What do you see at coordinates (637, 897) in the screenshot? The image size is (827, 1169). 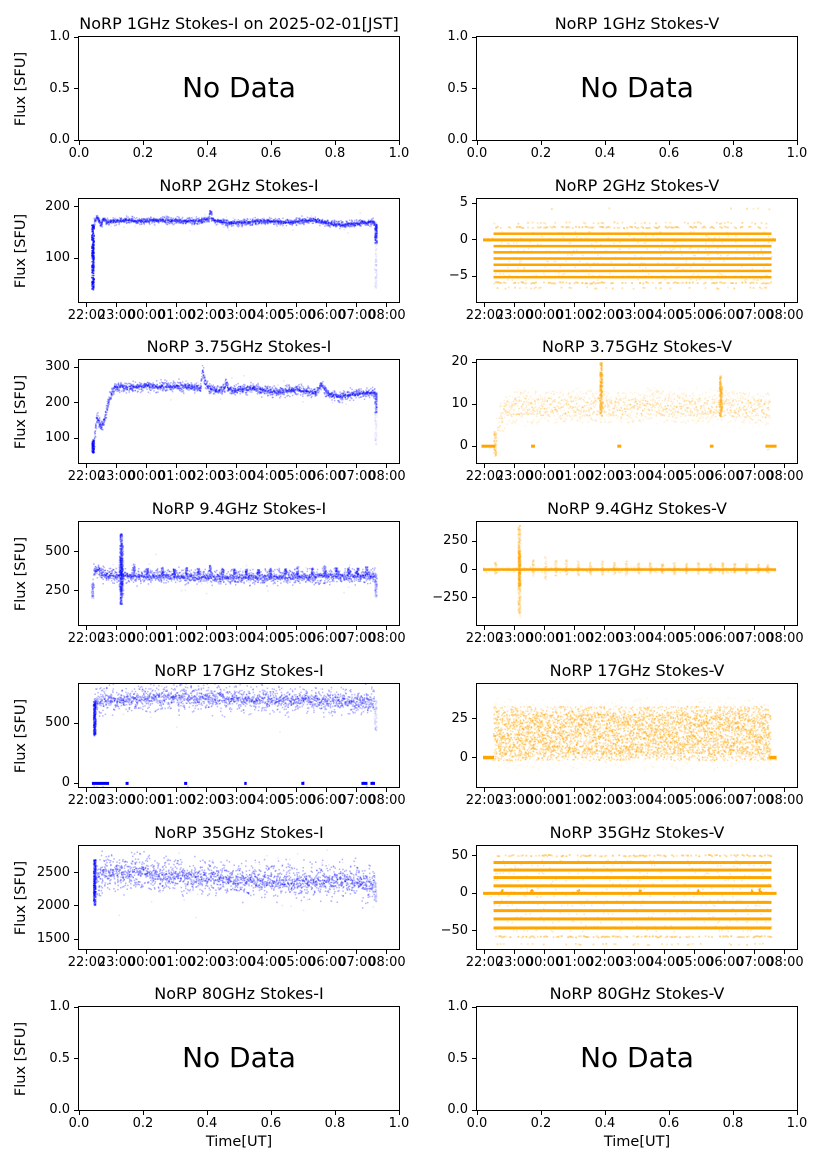 I see `scatter-canvas-norp-35ghz-stokes-v` at bounding box center [637, 897].